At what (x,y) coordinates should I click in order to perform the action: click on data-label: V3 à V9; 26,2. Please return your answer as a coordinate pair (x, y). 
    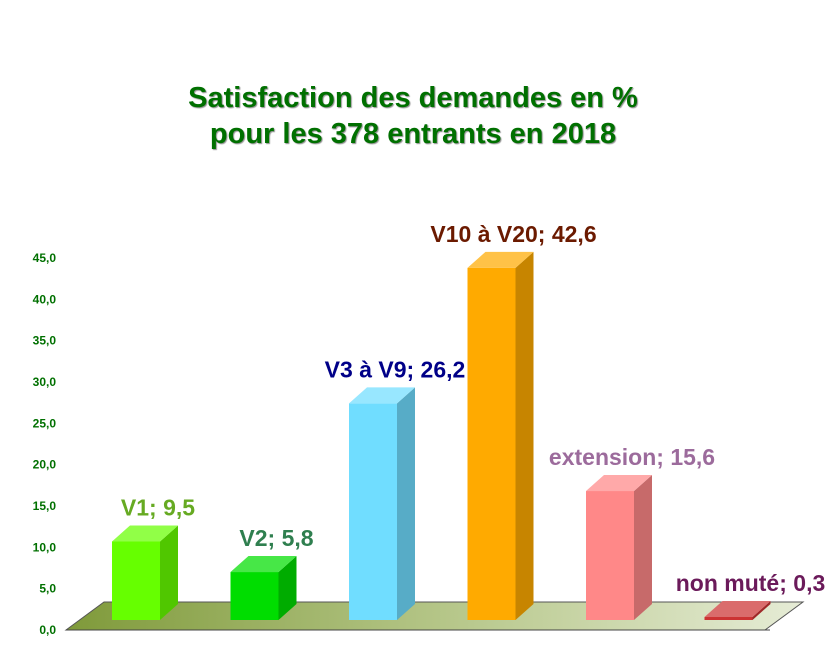
    Looking at the image, I should click on (395, 369).